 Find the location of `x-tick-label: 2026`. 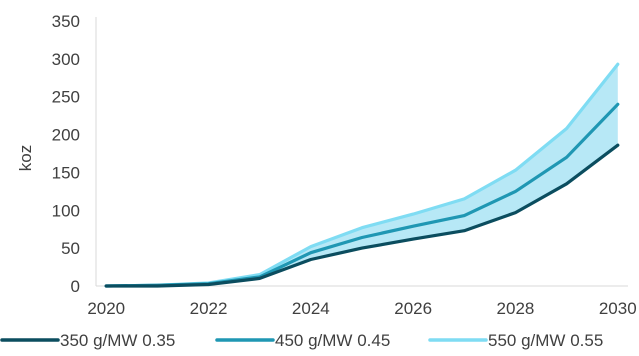

x-tick-label: 2026 is located at coordinates (413, 308).